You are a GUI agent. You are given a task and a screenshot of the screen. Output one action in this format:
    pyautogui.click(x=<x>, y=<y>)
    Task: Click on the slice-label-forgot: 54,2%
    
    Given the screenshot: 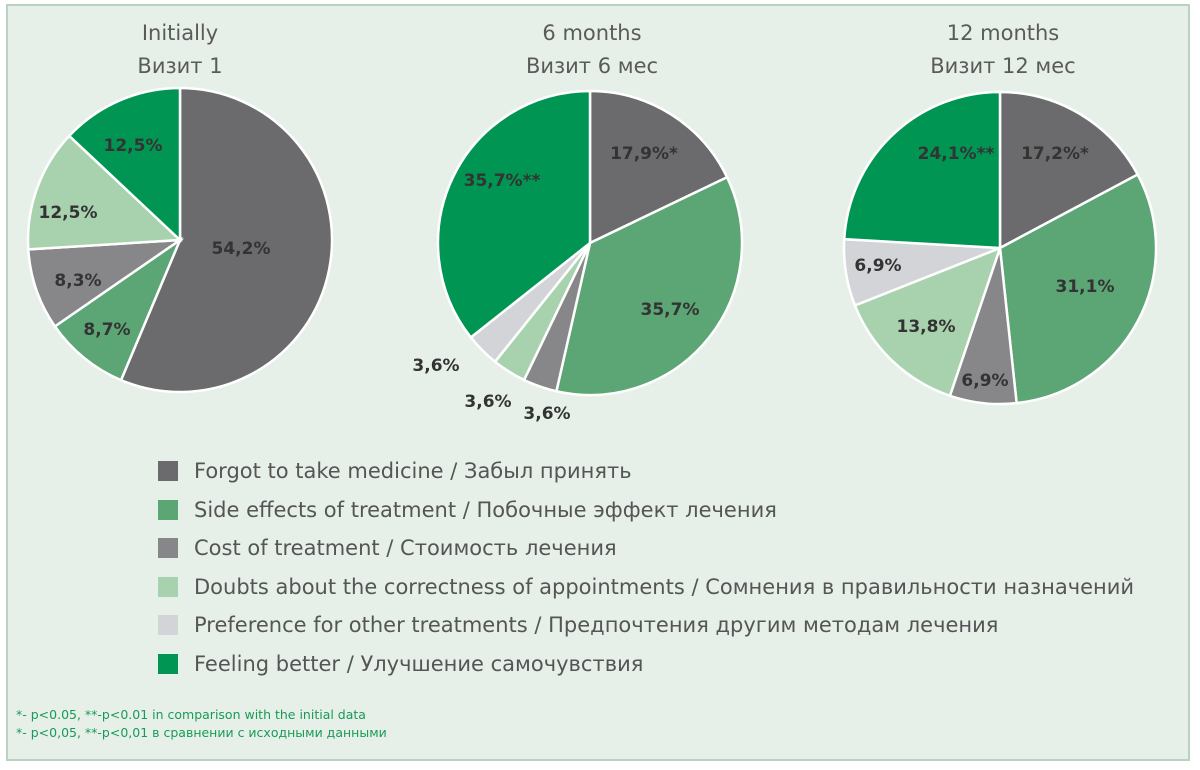 What is the action you would take?
    pyautogui.click(x=241, y=249)
    